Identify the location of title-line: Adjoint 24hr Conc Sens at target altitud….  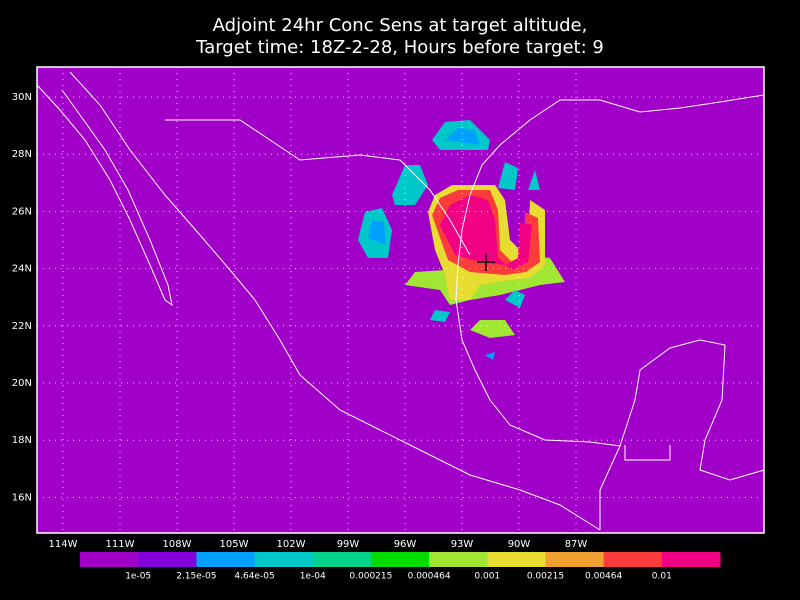
(400, 25).